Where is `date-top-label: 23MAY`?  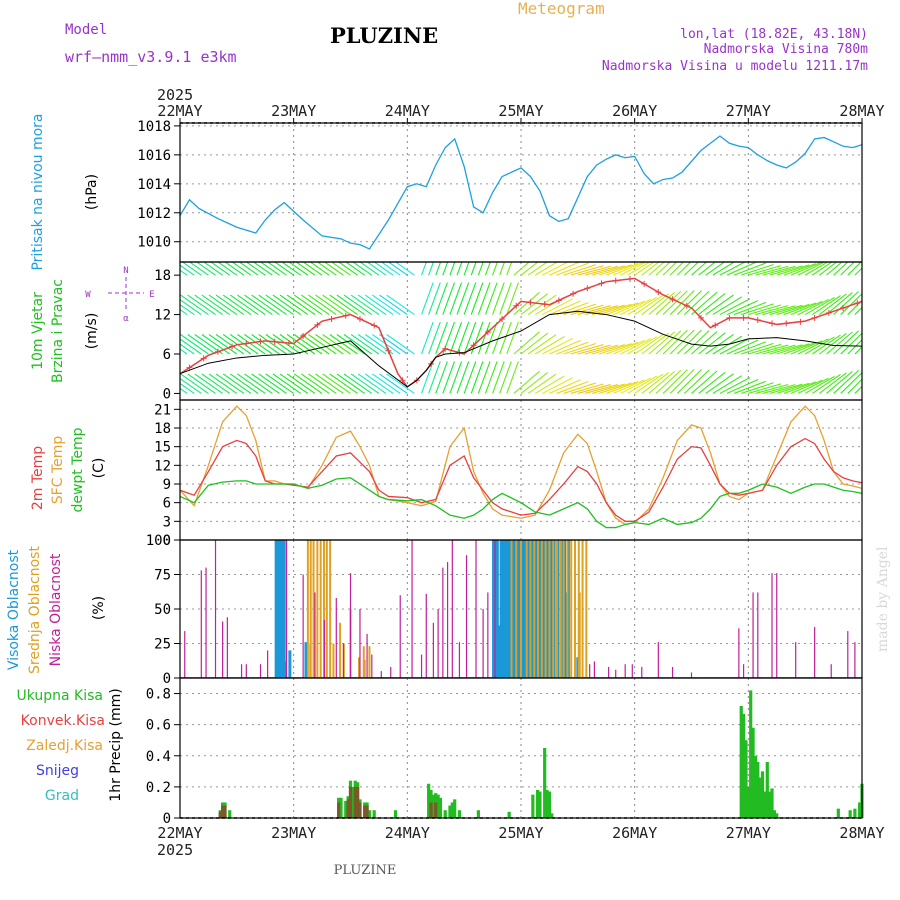
date-top-label: 23MAY is located at coordinates (293, 111).